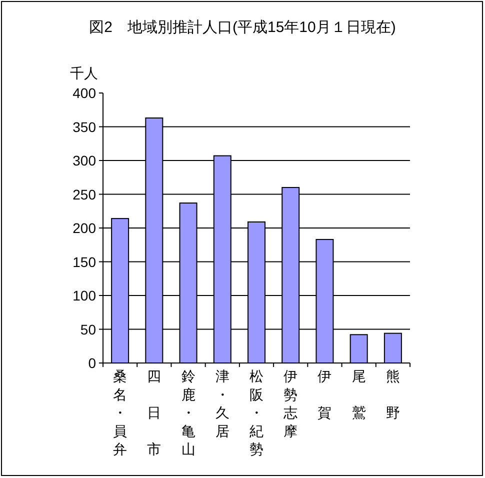  I want to click on y-axis-title: 千人, so click(84, 73).